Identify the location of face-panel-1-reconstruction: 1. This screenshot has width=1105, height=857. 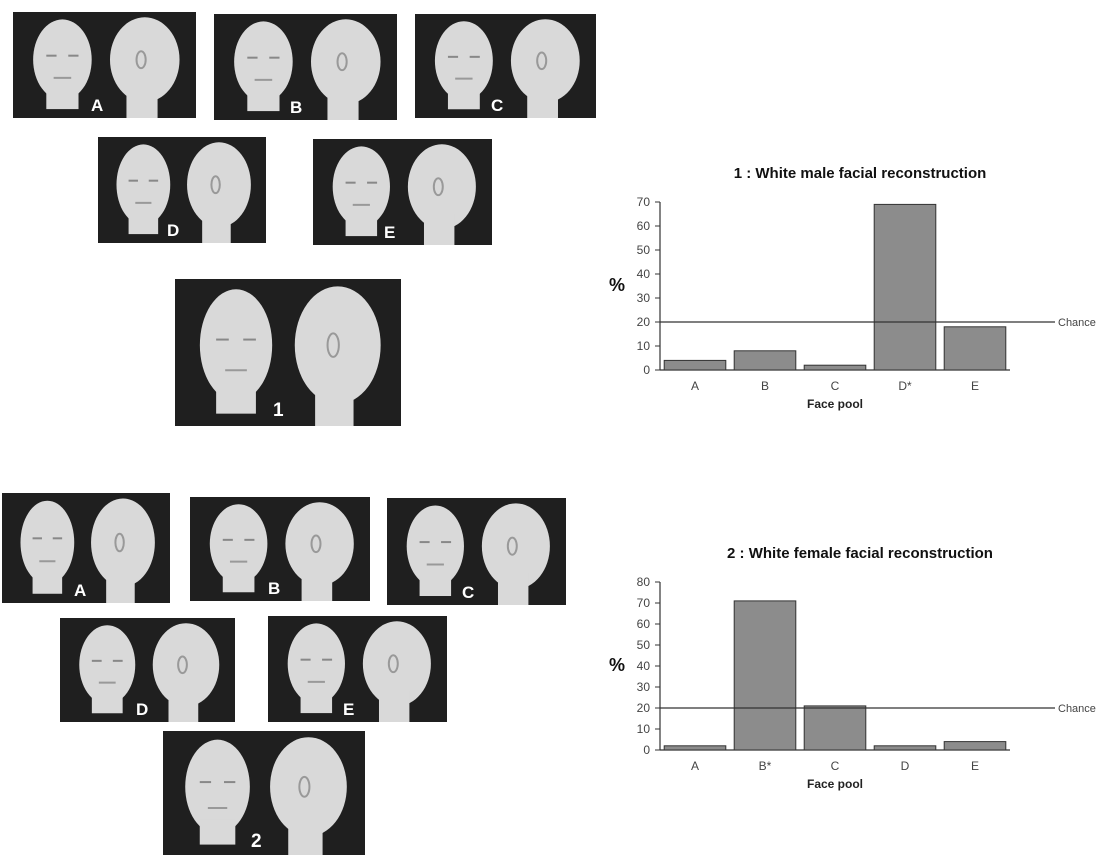
(288, 352).